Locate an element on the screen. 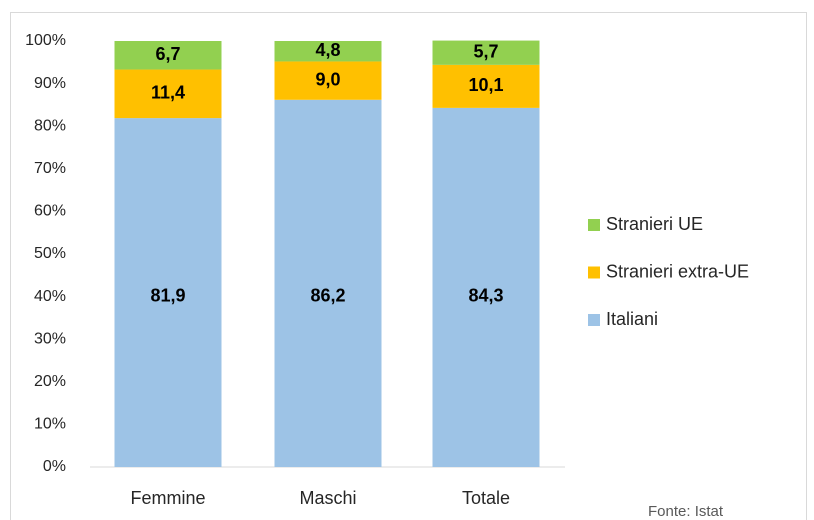 The image size is (814, 520). value-label: 9,0 is located at coordinates (327, 79).